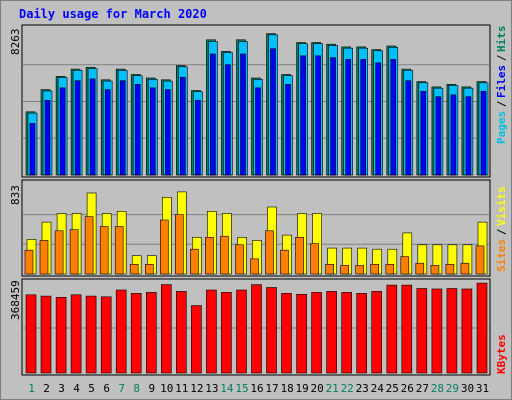 The height and width of the screenshot is (400, 512). Describe the element at coordinates (362, 388) in the screenshot. I see `day-label-23: 23` at that location.